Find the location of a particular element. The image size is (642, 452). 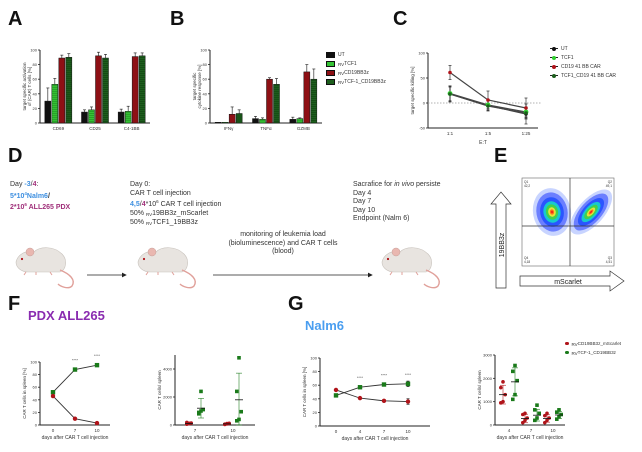

bar-TCF-1_CD19BB3z is located at coordinates (314, 101).